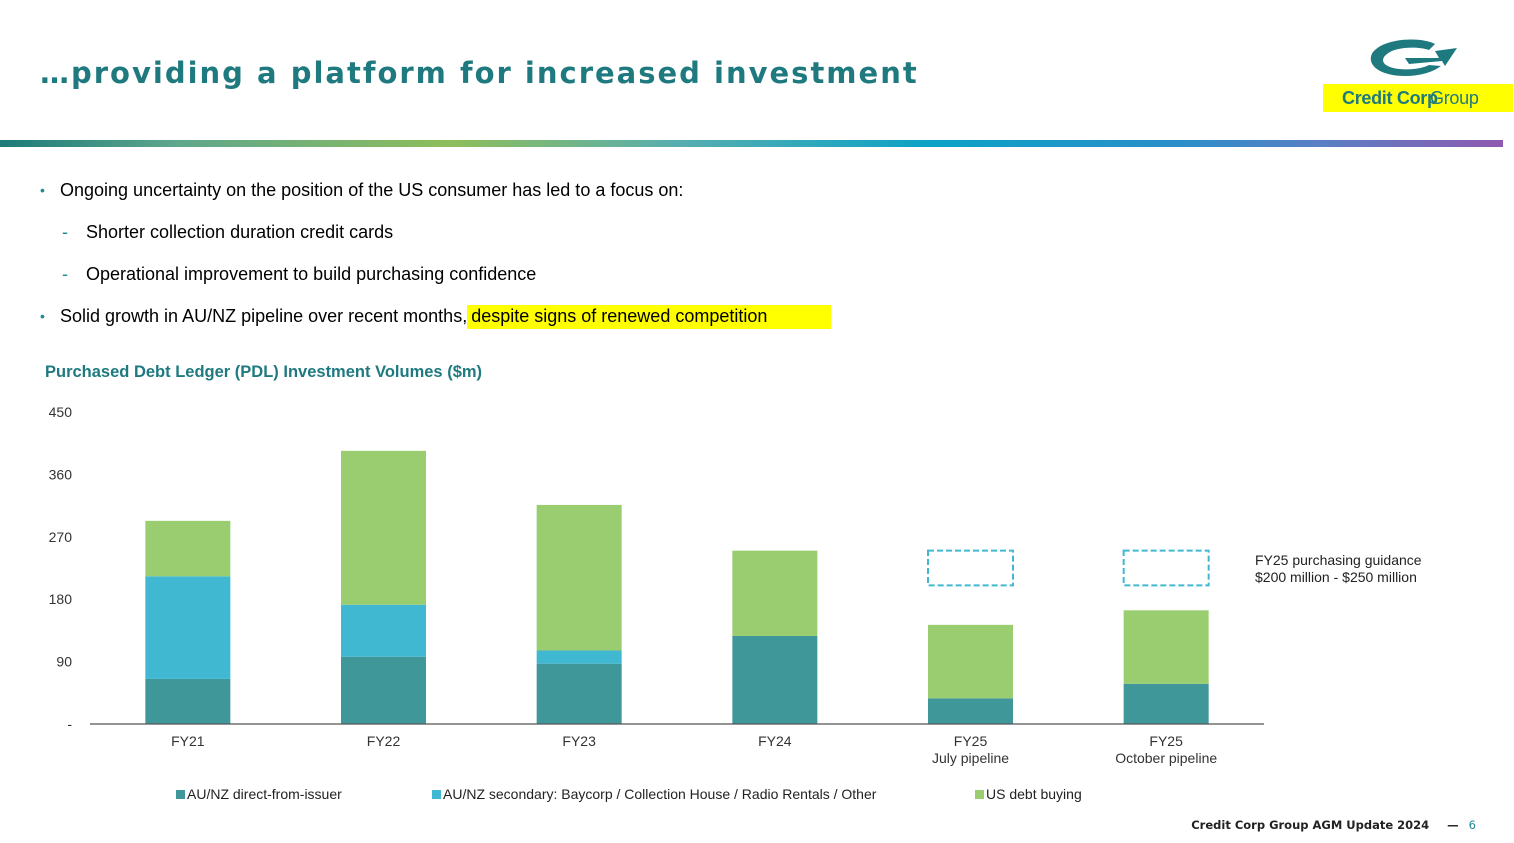 The width and height of the screenshot is (1514, 843). I want to click on legend-label: US debt buying, so click(1034, 794).